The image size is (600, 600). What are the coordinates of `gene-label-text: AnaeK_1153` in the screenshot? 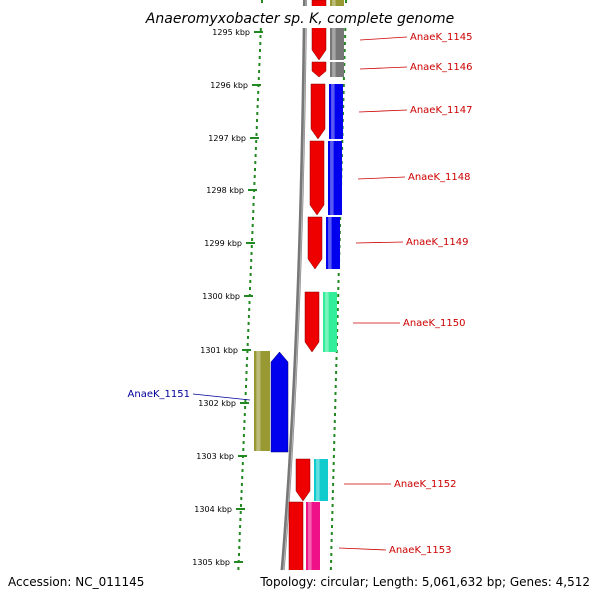 It's located at (420, 550).